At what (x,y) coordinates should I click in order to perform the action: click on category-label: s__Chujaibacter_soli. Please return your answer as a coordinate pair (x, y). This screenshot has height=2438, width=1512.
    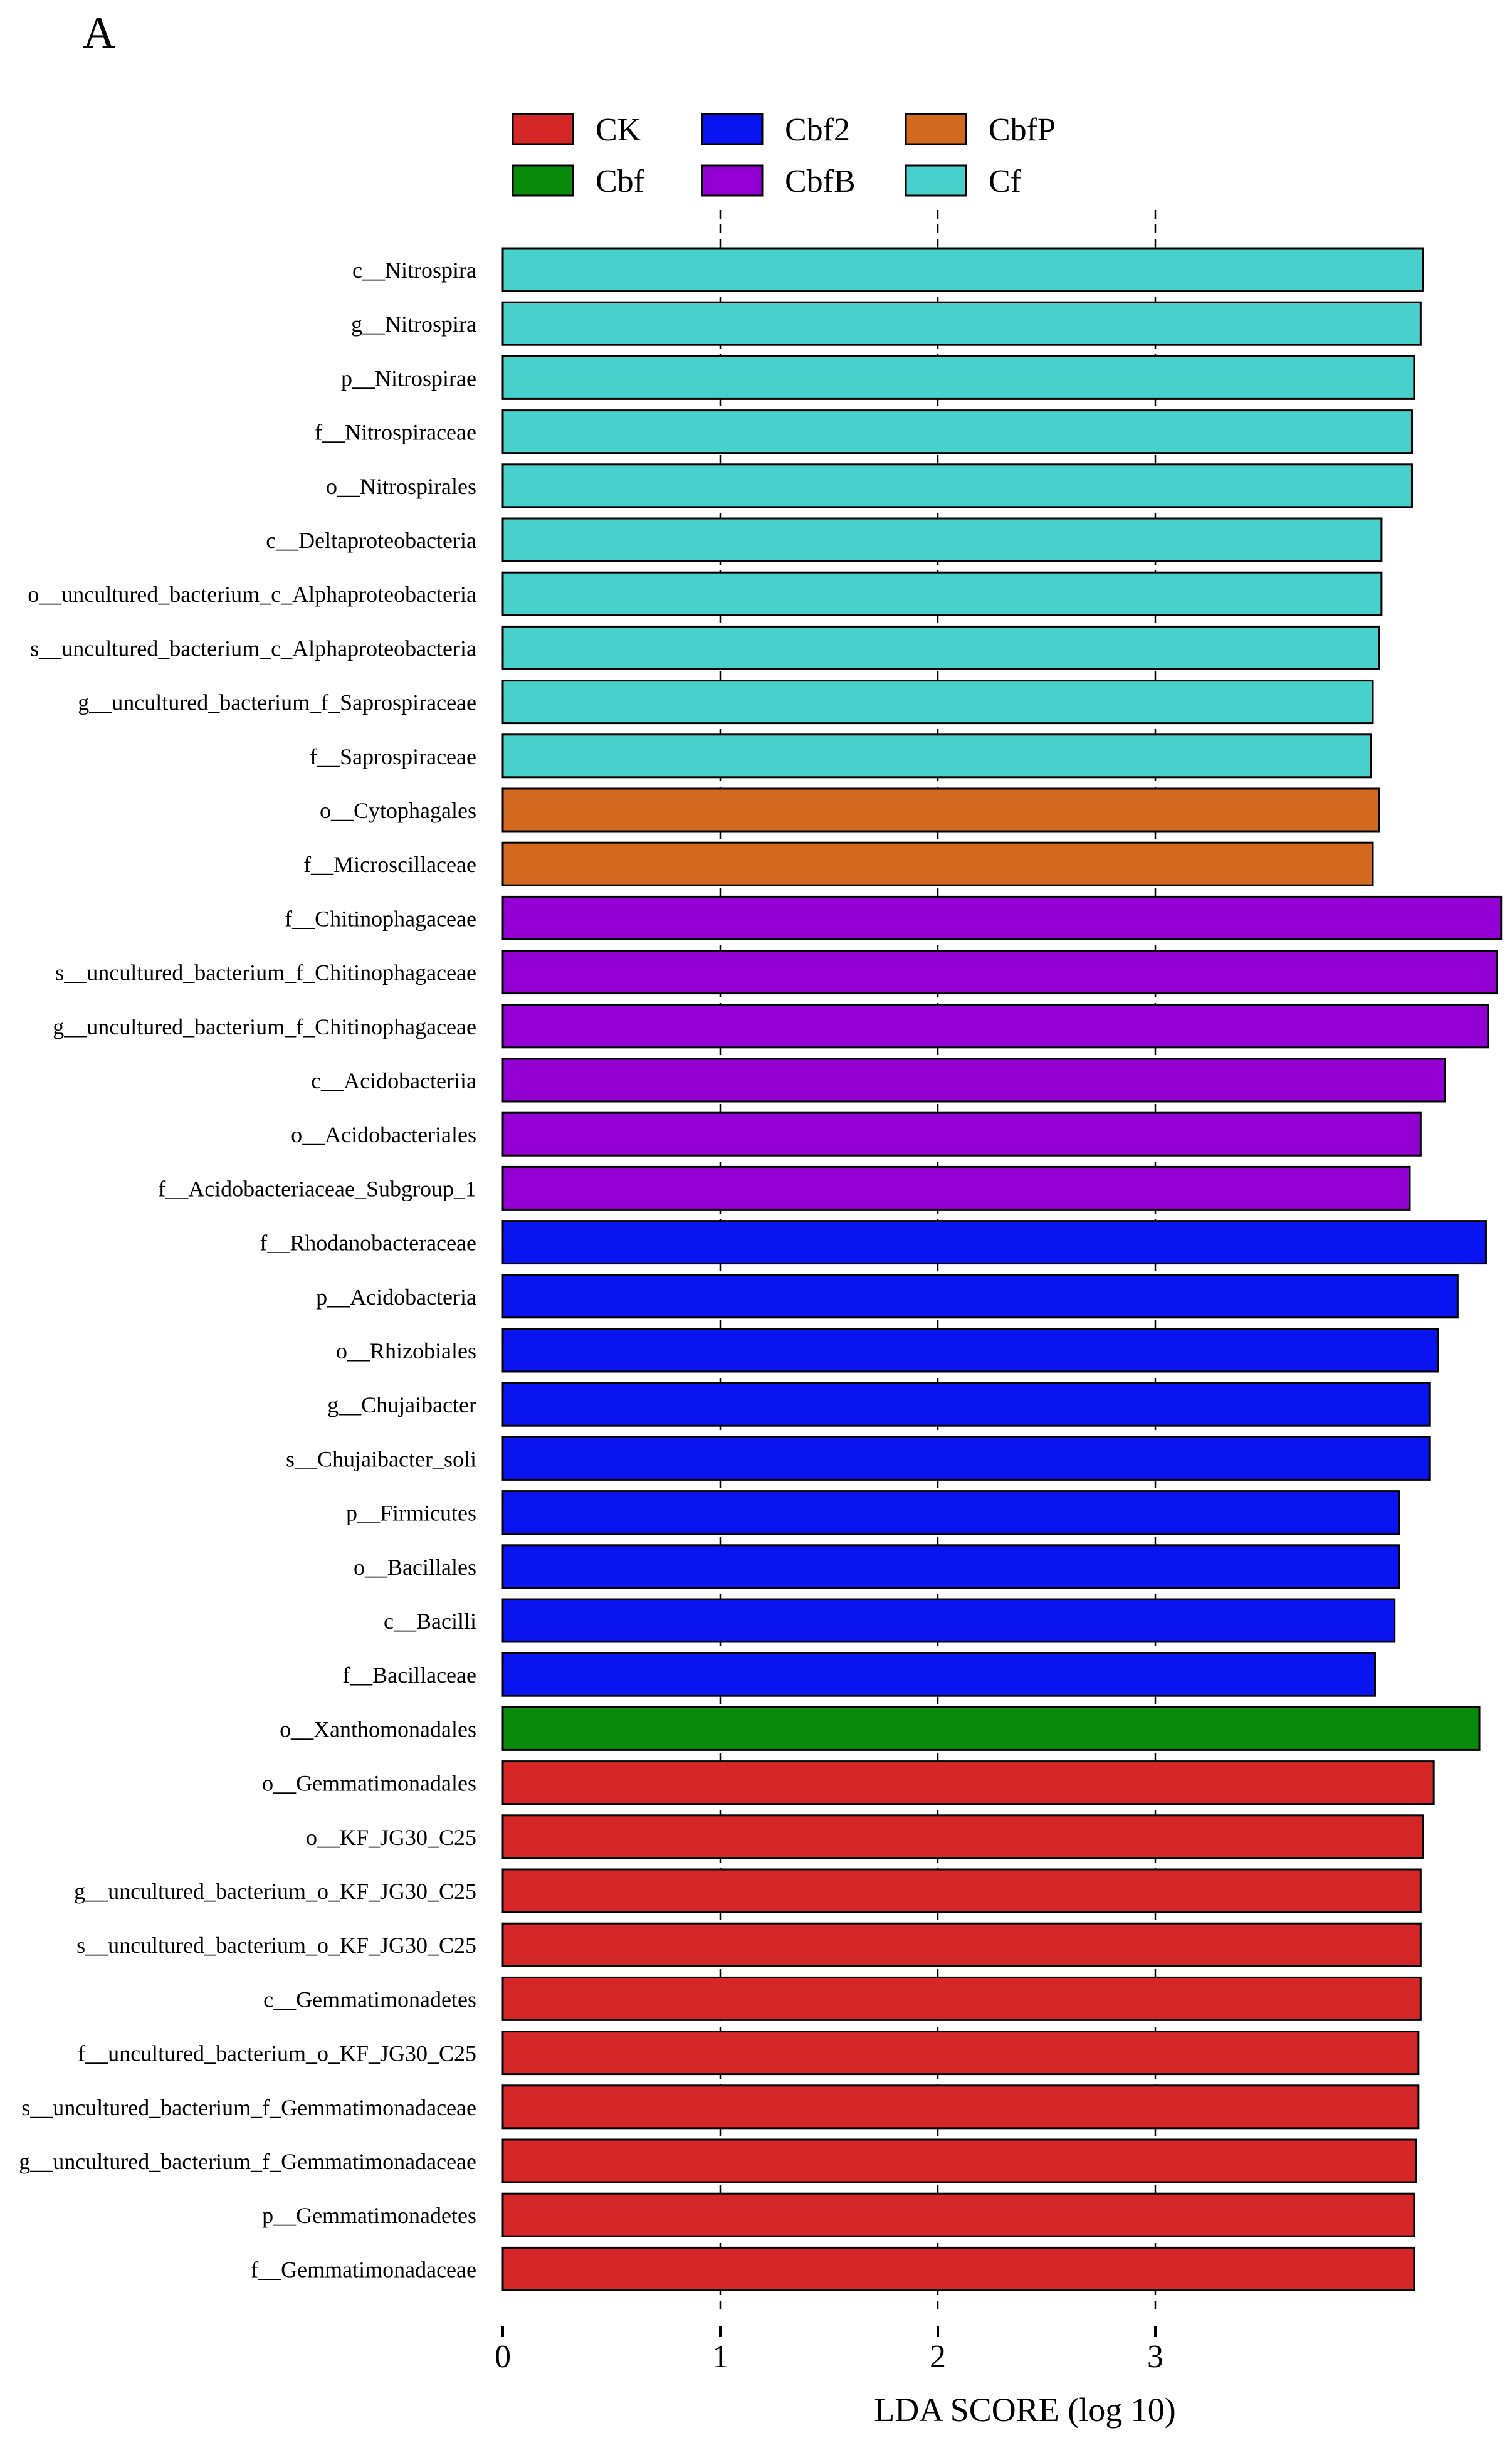
    Looking at the image, I should click on (381, 1458).